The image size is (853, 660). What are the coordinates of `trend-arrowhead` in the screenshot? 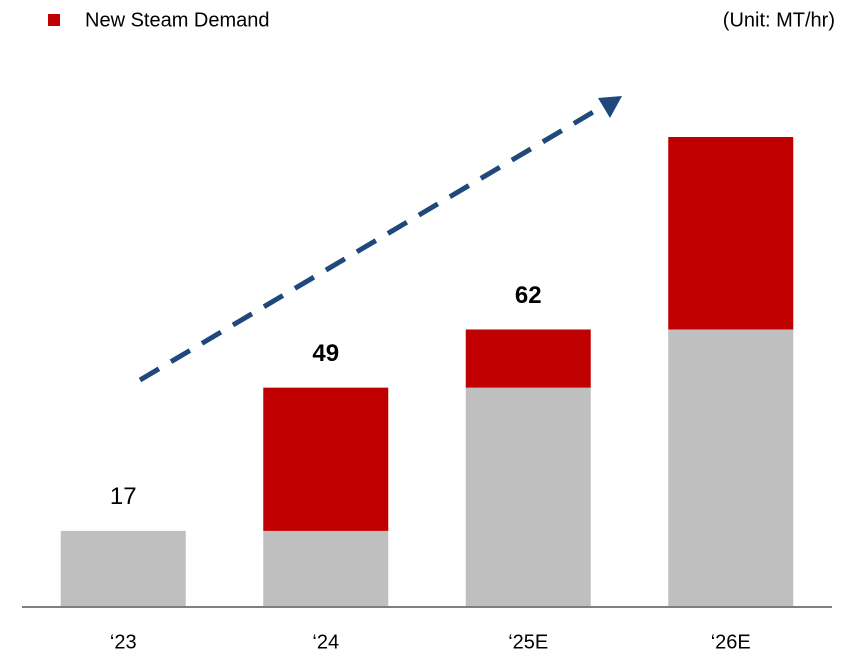 It's located at (610, 107).